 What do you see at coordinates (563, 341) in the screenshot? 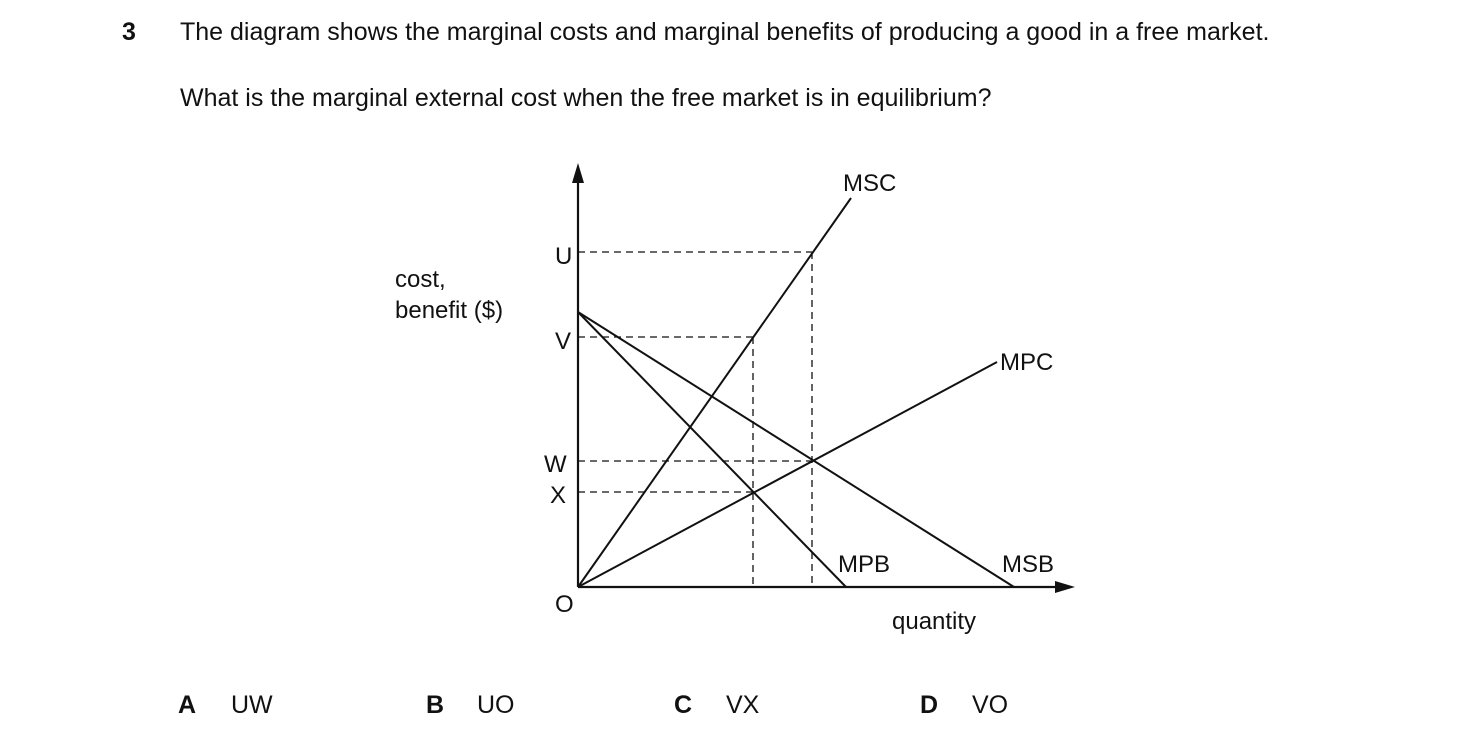
I see `label-v: V` at bounding box center [563, 341].